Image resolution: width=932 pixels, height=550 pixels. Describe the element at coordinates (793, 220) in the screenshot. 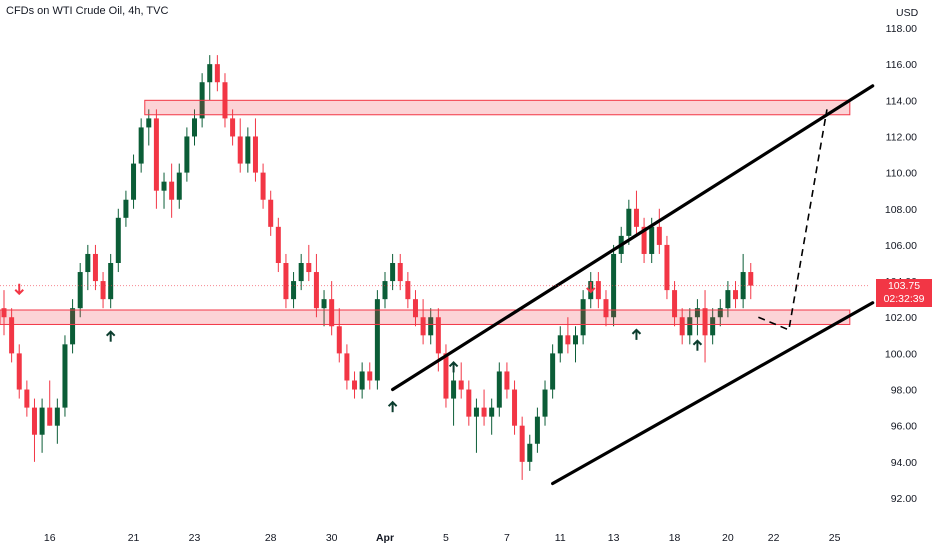

I see `projection-path` at that location.